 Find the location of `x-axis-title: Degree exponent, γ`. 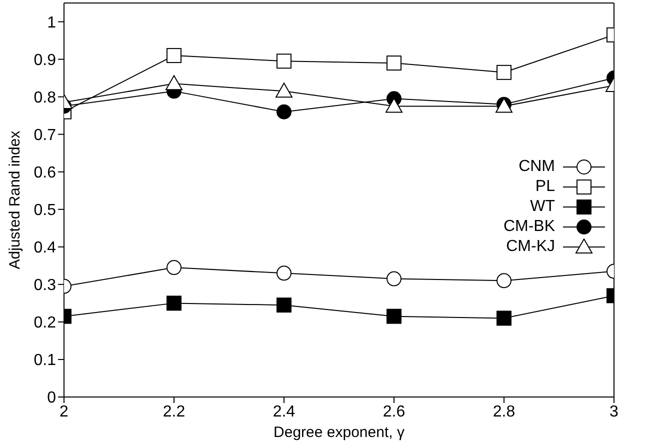

x-axis-title: Degree exponent, γ is located at coordinates (339, 432).